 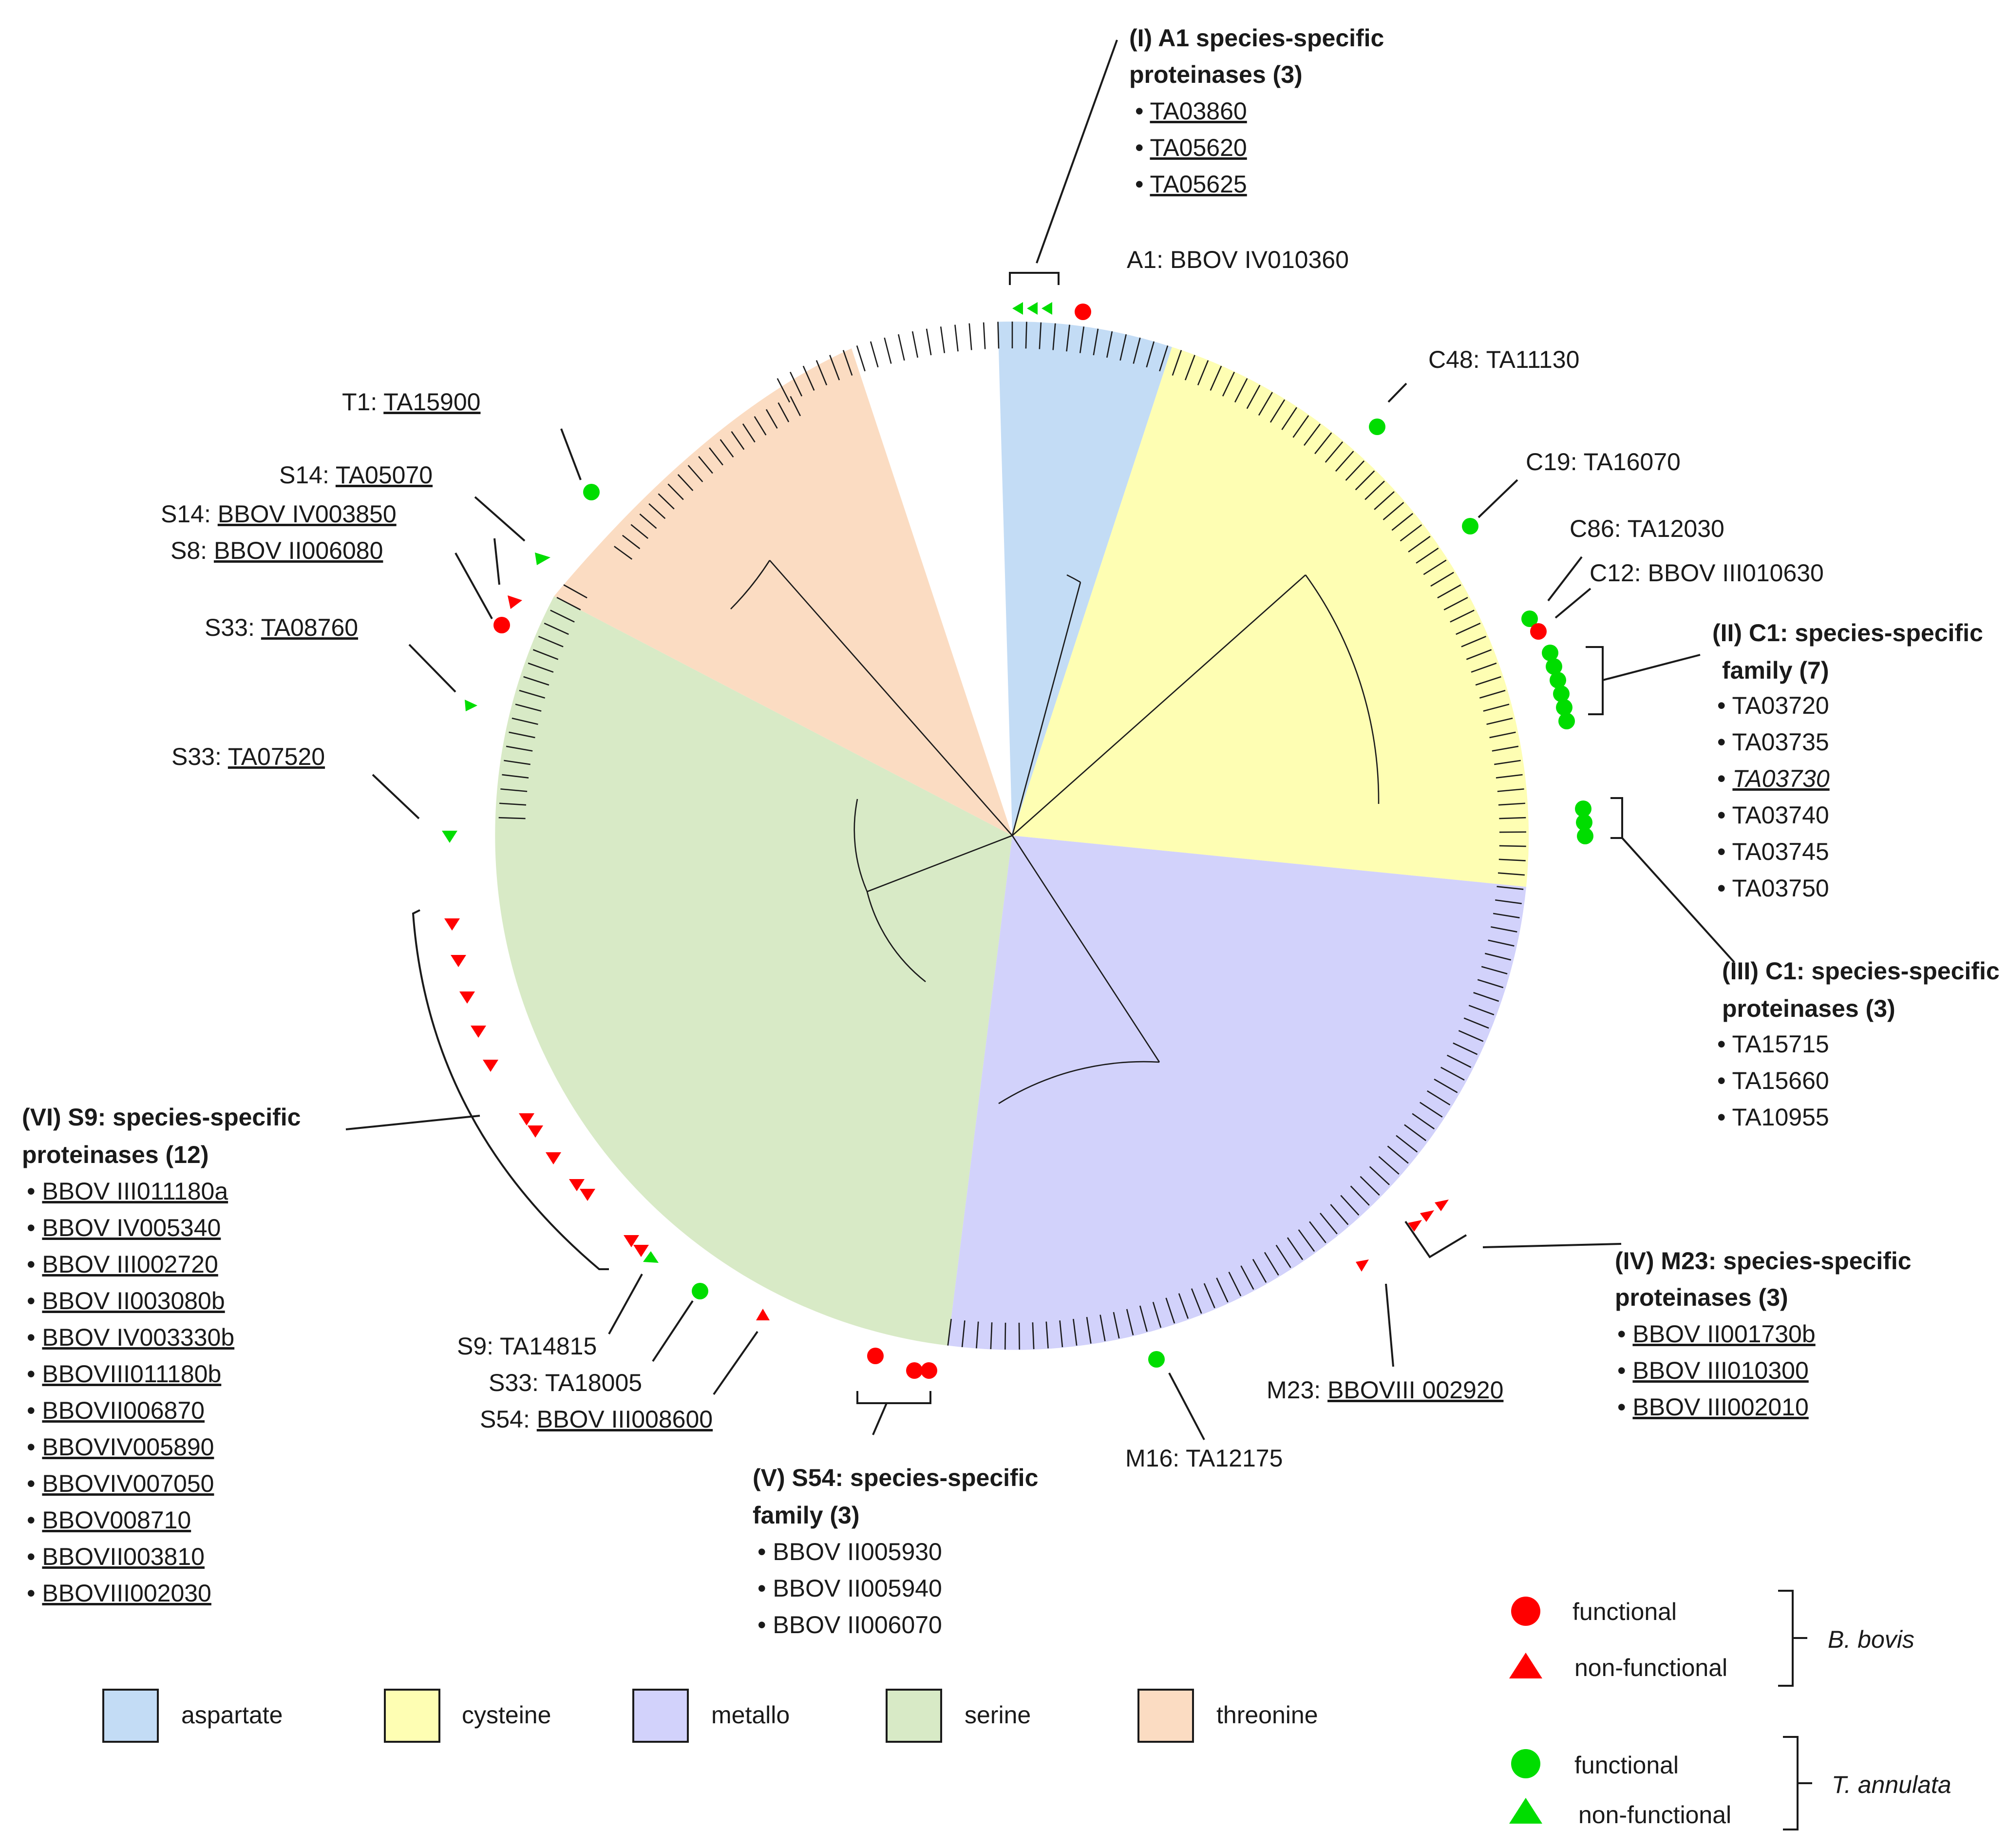 What do you see at coordinates (597, 1419) in the screenshot?
I see `label-s54-bbov-iii008600: S54: BBOV III008600` at bounding box center [597, 1419].